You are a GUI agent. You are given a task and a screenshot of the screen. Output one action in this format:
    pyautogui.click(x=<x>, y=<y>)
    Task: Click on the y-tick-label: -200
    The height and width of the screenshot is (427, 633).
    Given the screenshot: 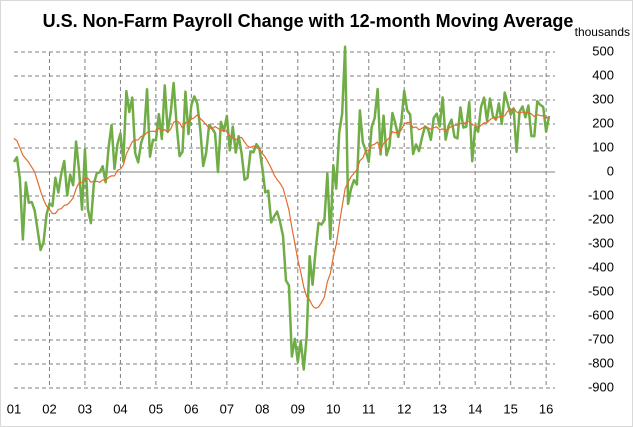 What is the action you would take?
    pyautogui.click(x=601, y=218)
    